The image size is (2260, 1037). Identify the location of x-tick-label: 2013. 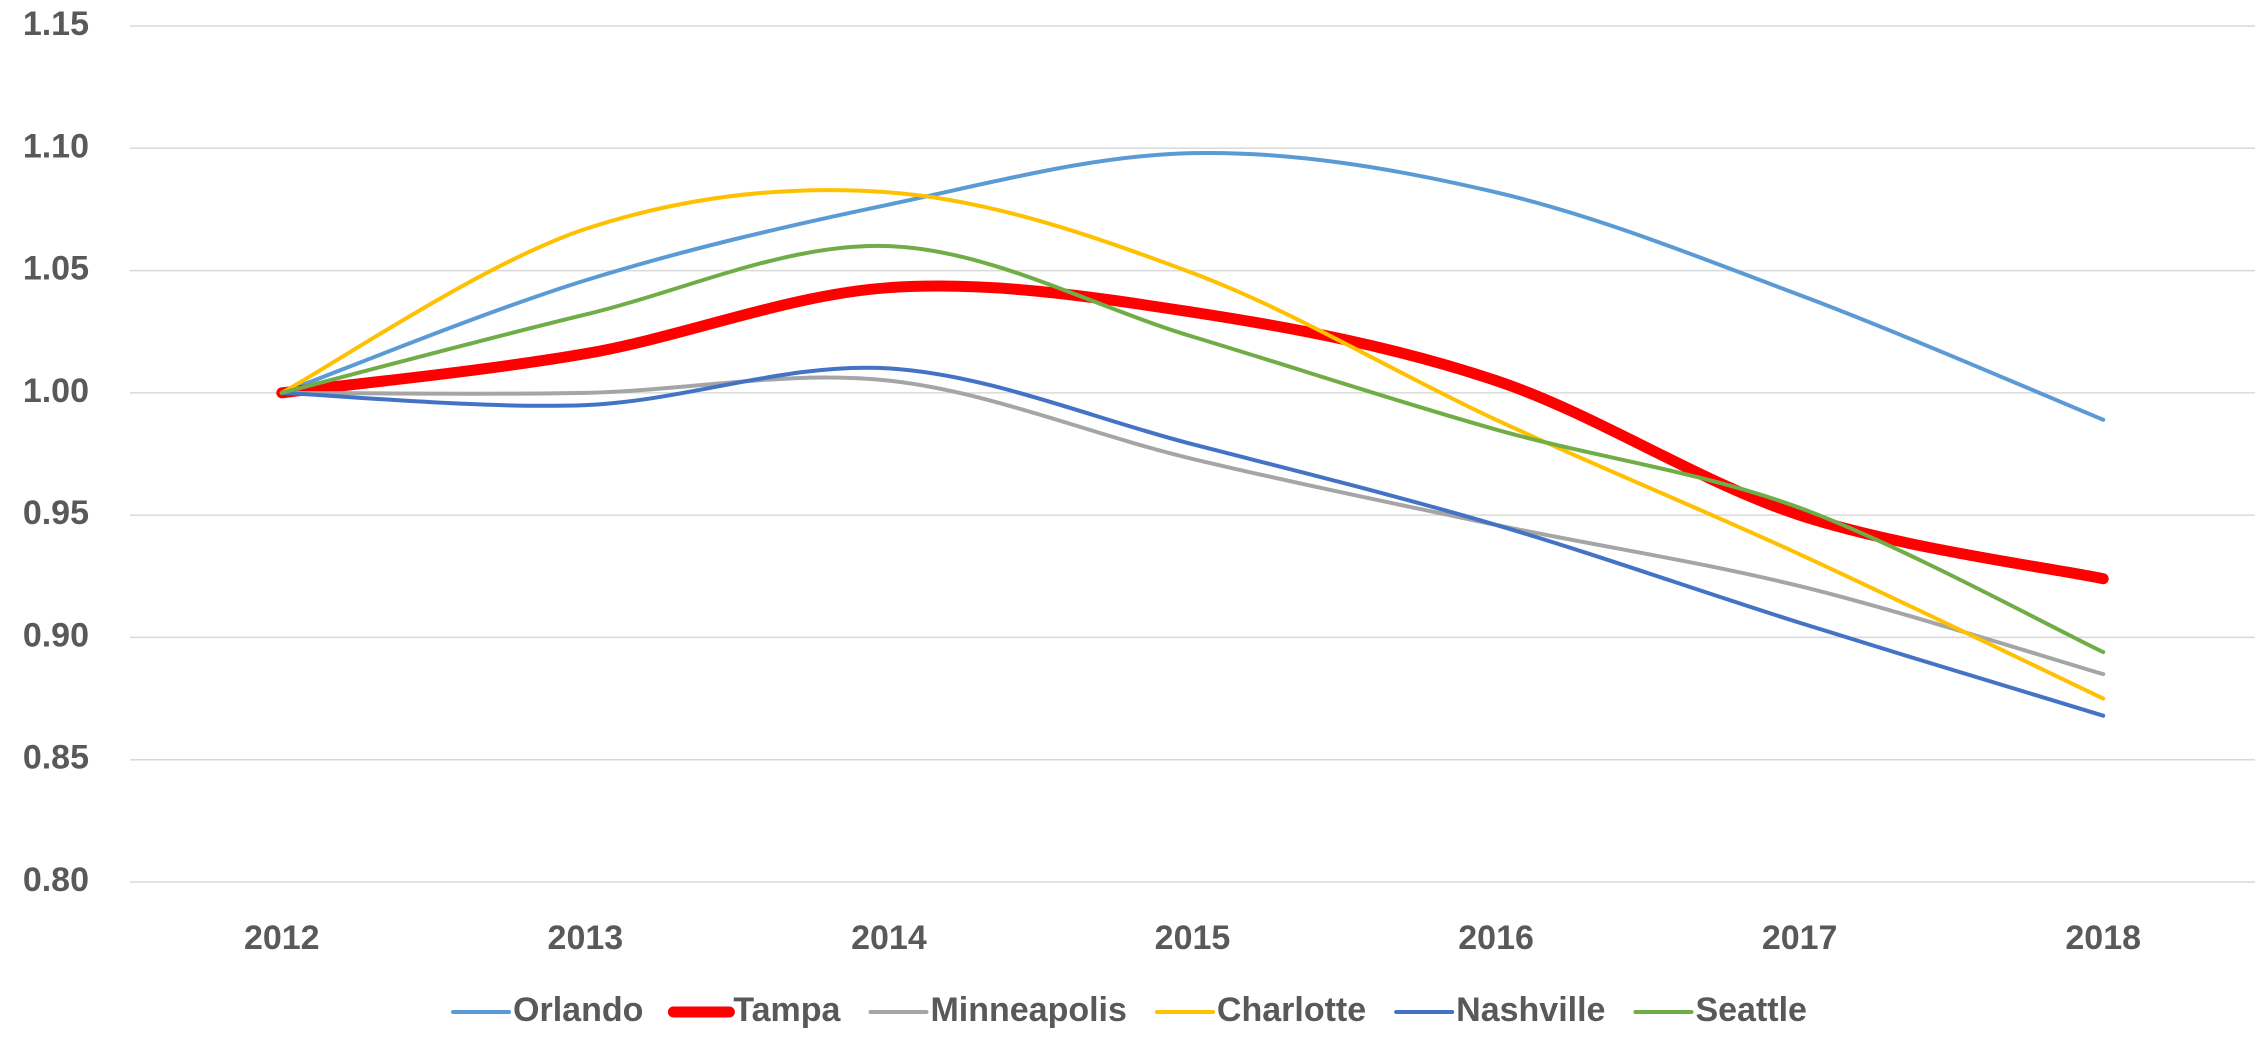
(586, 938).